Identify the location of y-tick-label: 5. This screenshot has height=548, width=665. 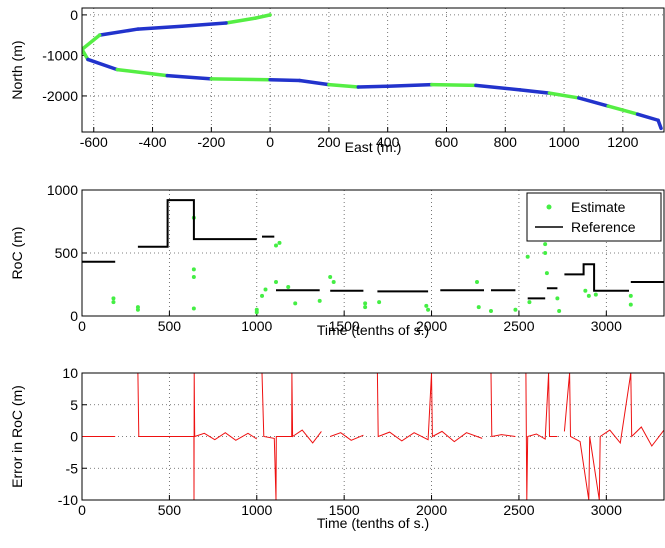
(74, 405).